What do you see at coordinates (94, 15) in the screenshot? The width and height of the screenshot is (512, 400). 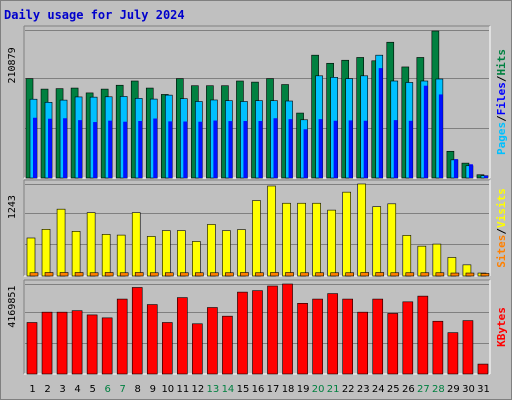 I see `chart-title: Daily usage for July 2024` at bounding box center [94, 15].